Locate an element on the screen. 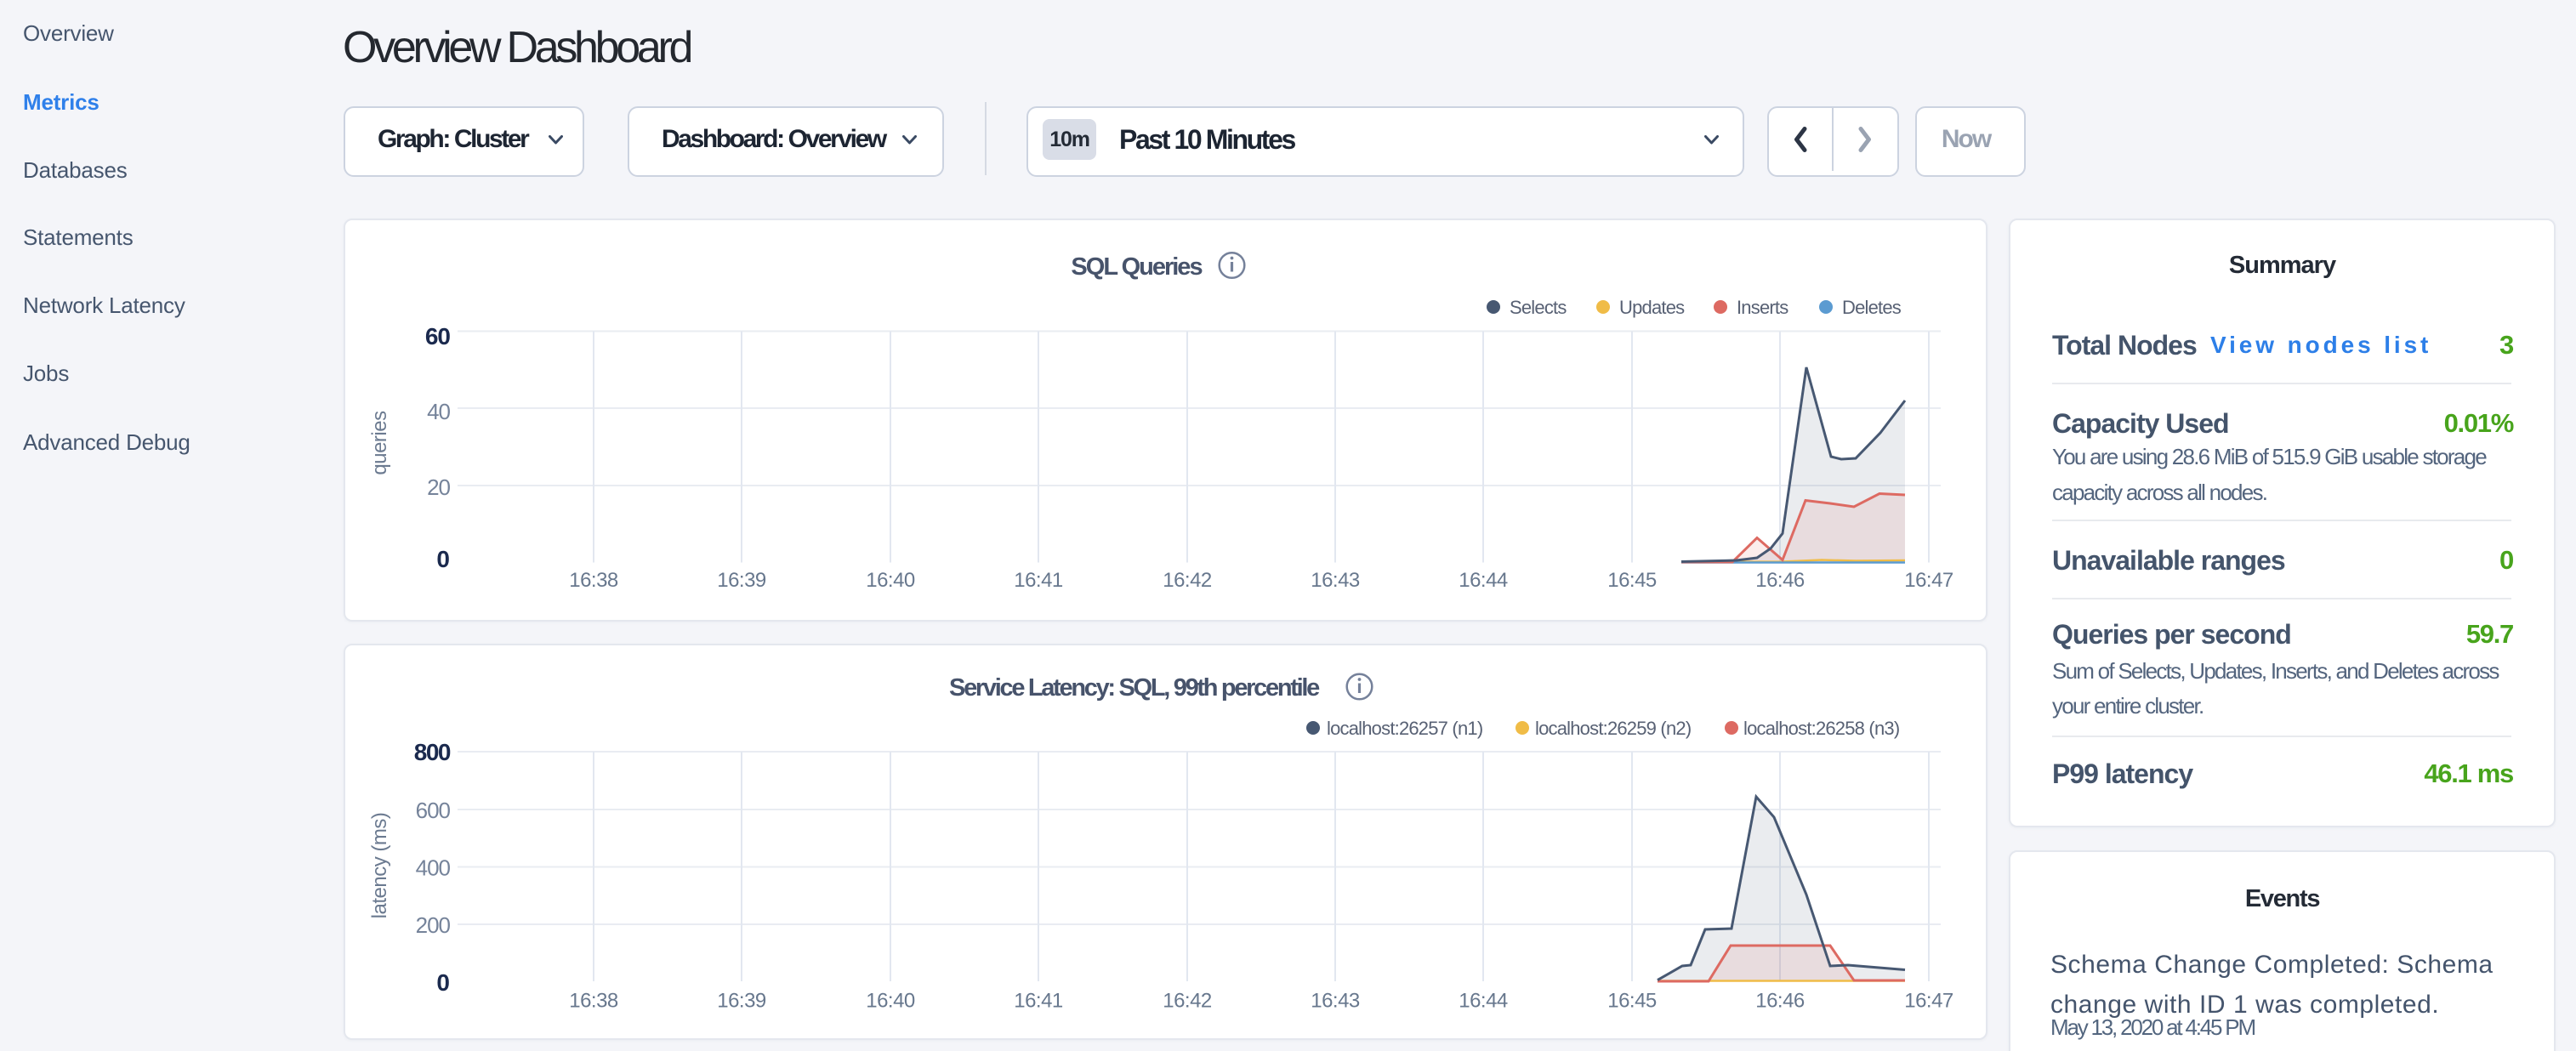 The width and height of the screenshot is (2576, 1051). svg-text: 60 is located at coordinates (438, 336).